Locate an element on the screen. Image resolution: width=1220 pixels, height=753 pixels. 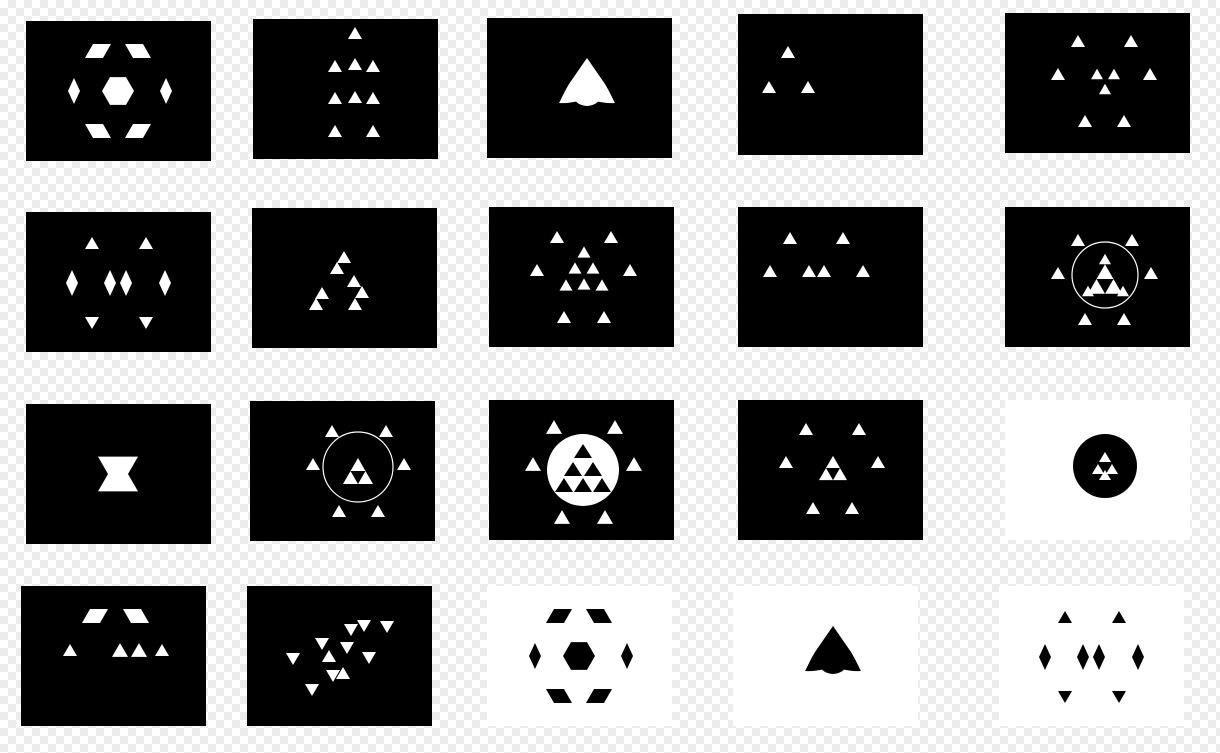
disc-inner-triangles is located at coordinates (583, 468).